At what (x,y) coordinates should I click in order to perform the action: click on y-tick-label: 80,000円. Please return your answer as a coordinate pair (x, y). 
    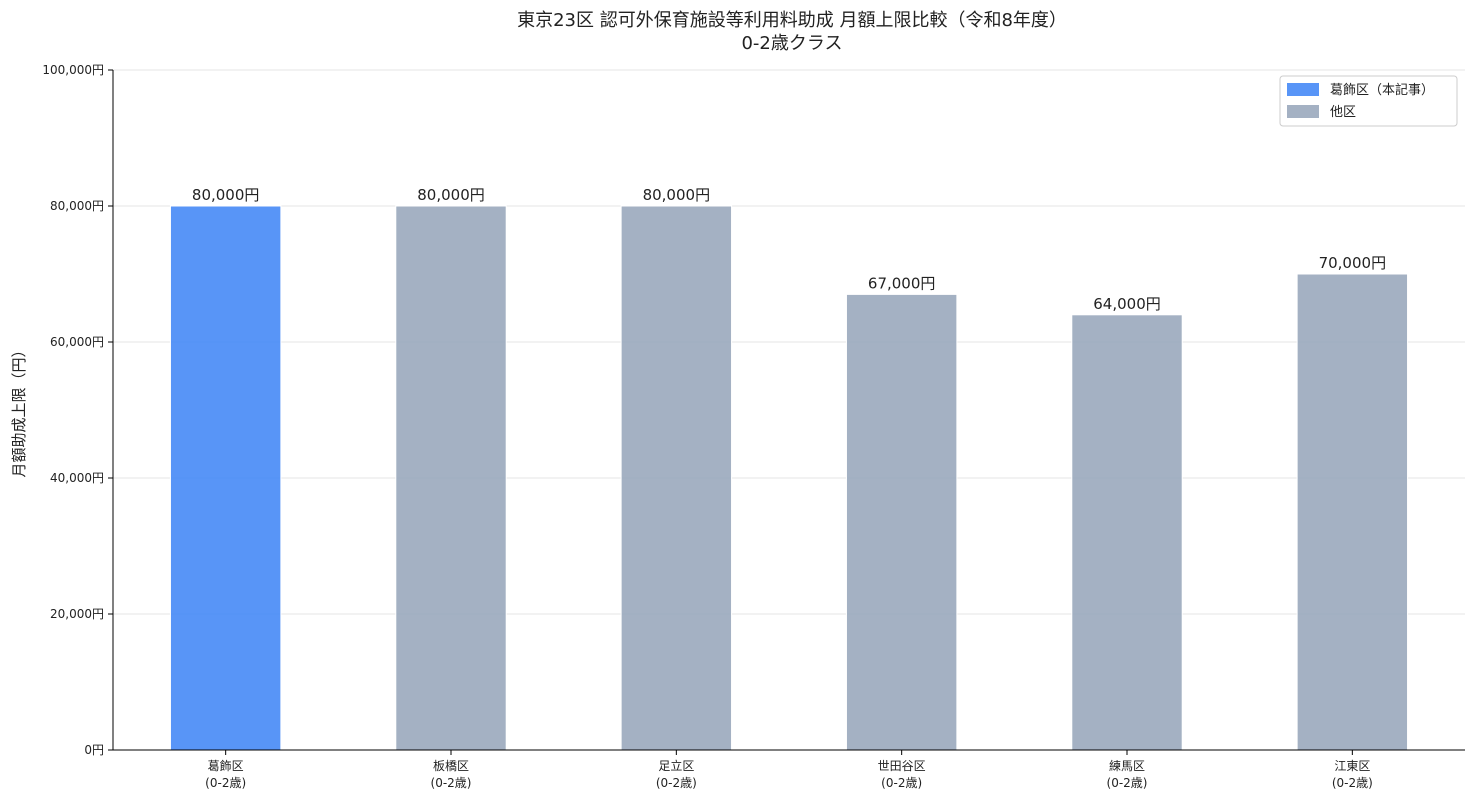
    Looking at the image, I should click on (77, 206).